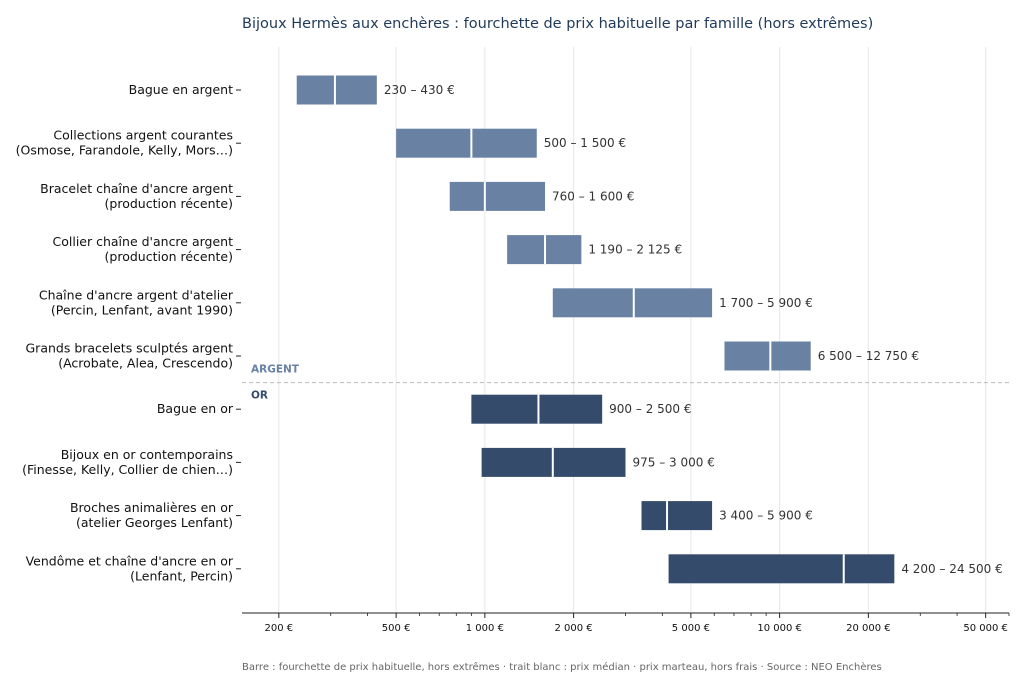 Image resolution: width=1024 pixels, height=683 pixels. What do you see at coordinates (574, 628) in the screenshot?
I see `x-tick-label: 2 000 €` at bounding box center [574, 628].